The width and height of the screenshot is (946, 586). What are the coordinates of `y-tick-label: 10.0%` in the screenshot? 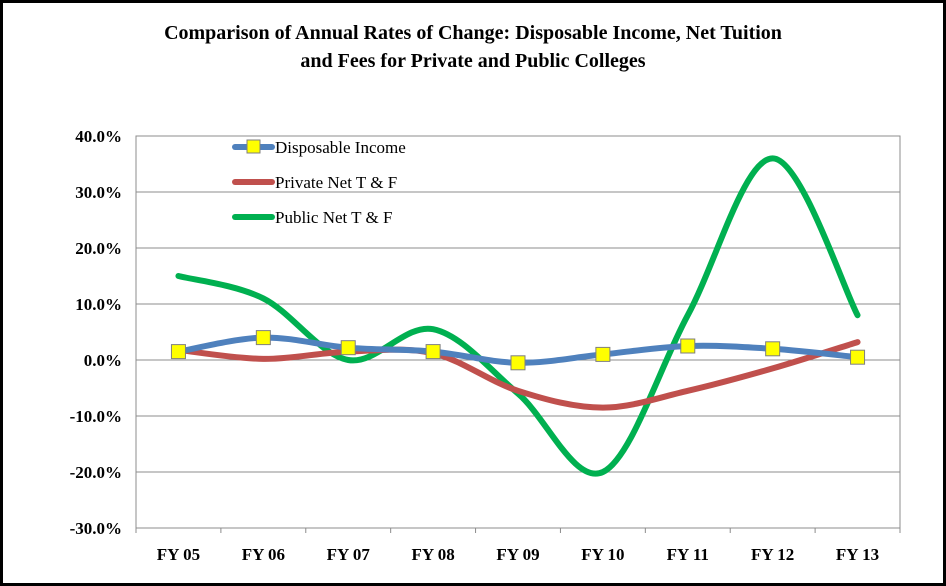 It's located at (98, 304).